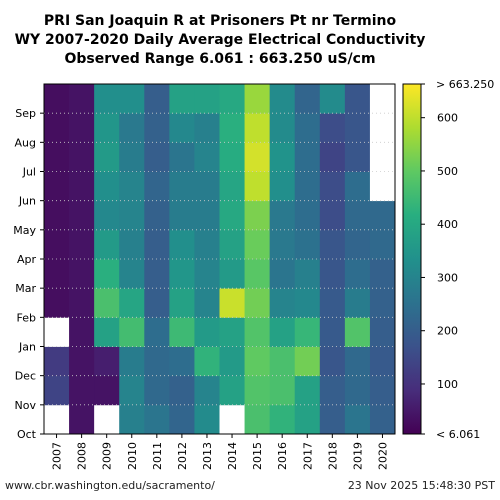 This screenshot has height=500, width=500. I want to click on colorbar-tick-label: 400, so click(447, 224).